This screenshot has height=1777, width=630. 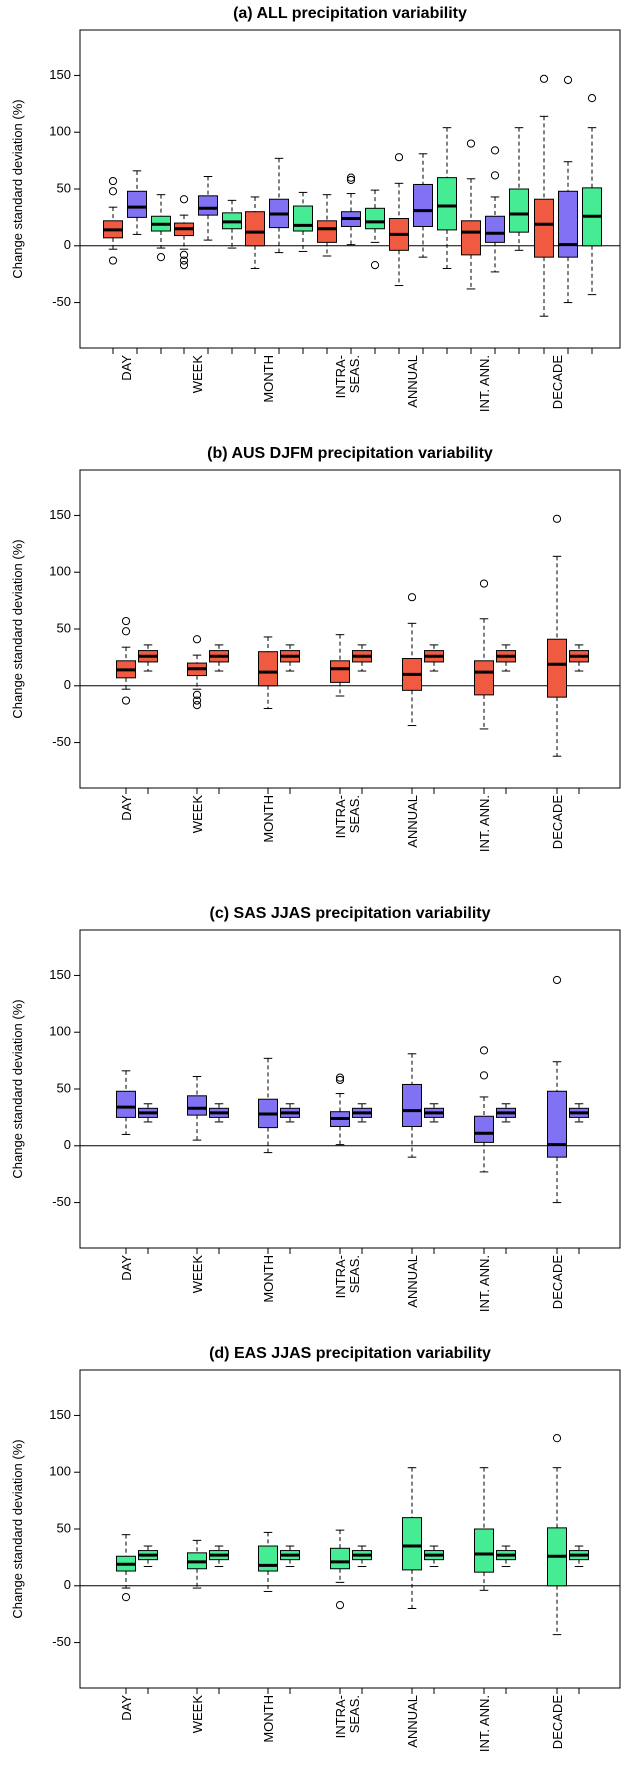 I want to click on y-tick-label: 0, so click(x=67, y=244).